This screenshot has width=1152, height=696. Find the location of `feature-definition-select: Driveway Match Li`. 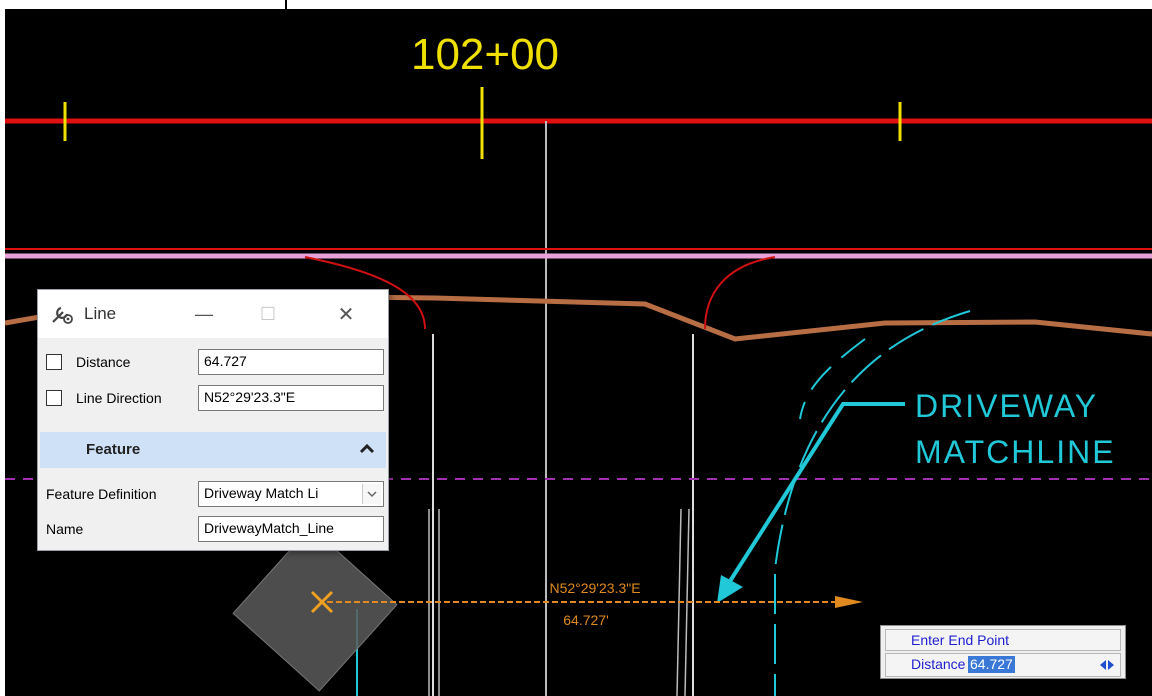

feature-definition-select: Driveway Match Li is located at coordinates (291, 494).